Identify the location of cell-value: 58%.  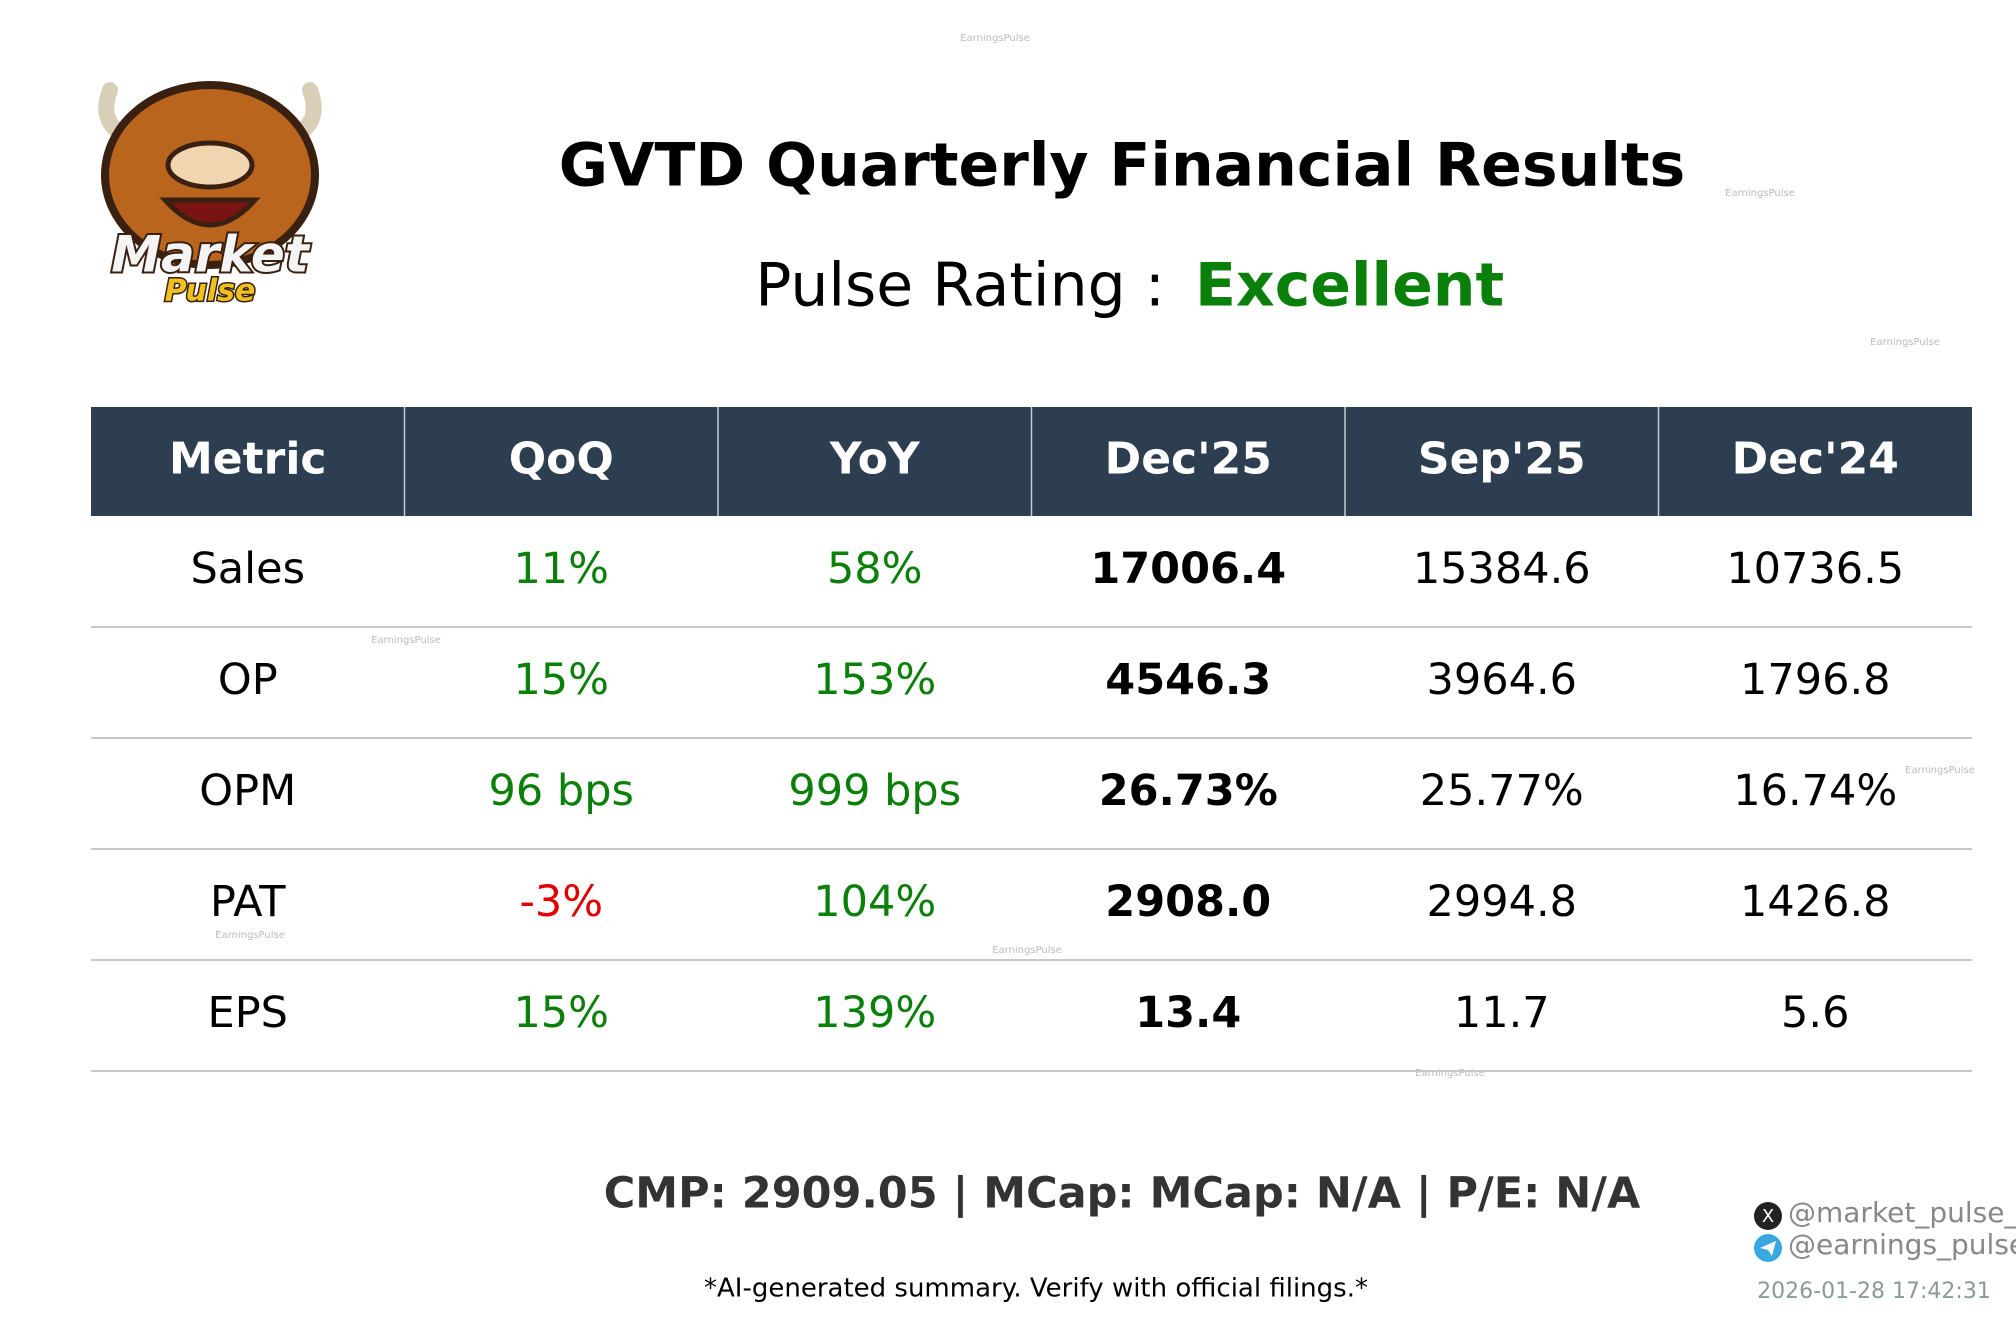
(875, 569).